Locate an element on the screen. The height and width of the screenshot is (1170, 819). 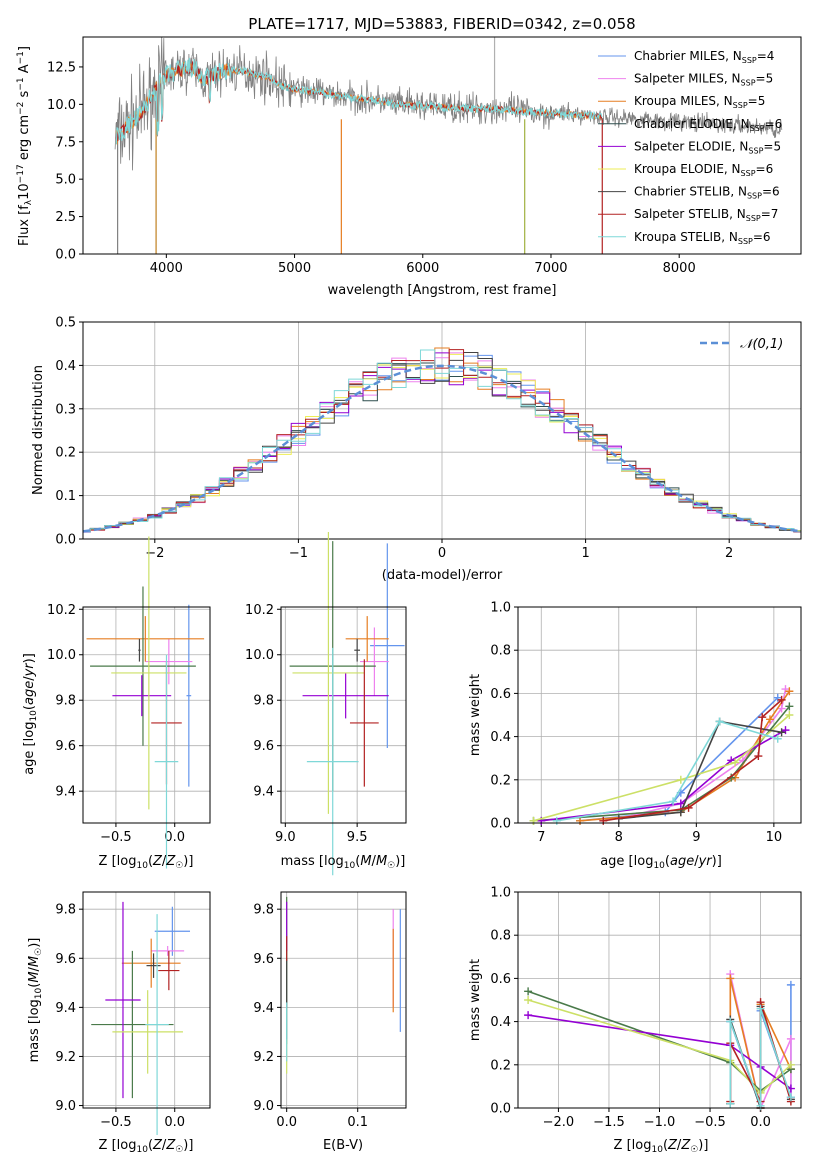
spectrum-xtick-label: 5000 is located at coordinates (294, 268).